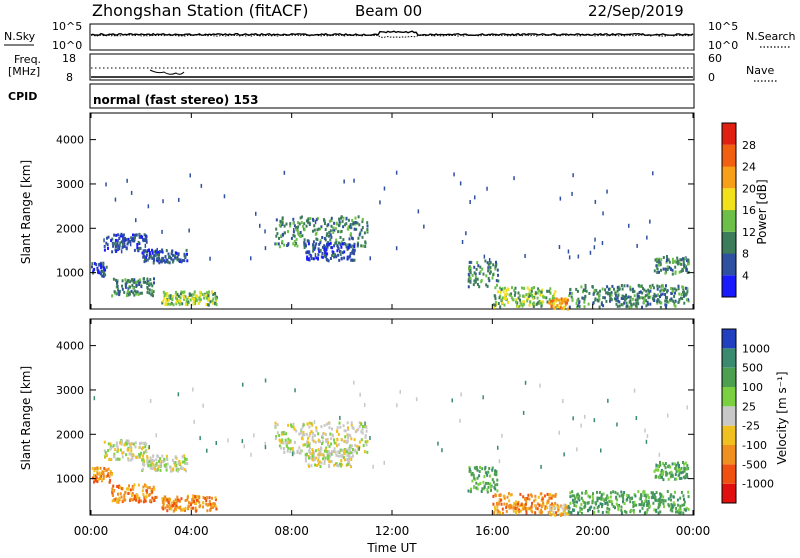  What do you see at coordinates (749, 188) in the screenshot?
I see `colorbar-tick-label: 20` at bounding box center [749, 188].